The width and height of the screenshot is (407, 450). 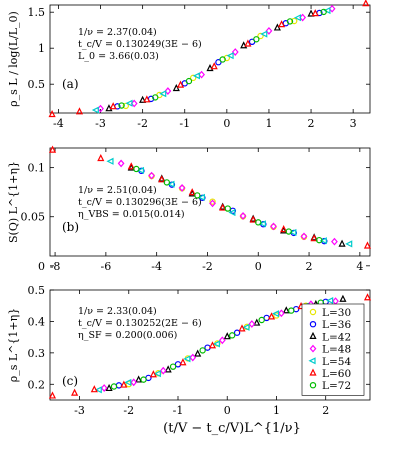 I want to click on annotation-text: η_SF = 0.200(0.006), so click(x=127, y=335).